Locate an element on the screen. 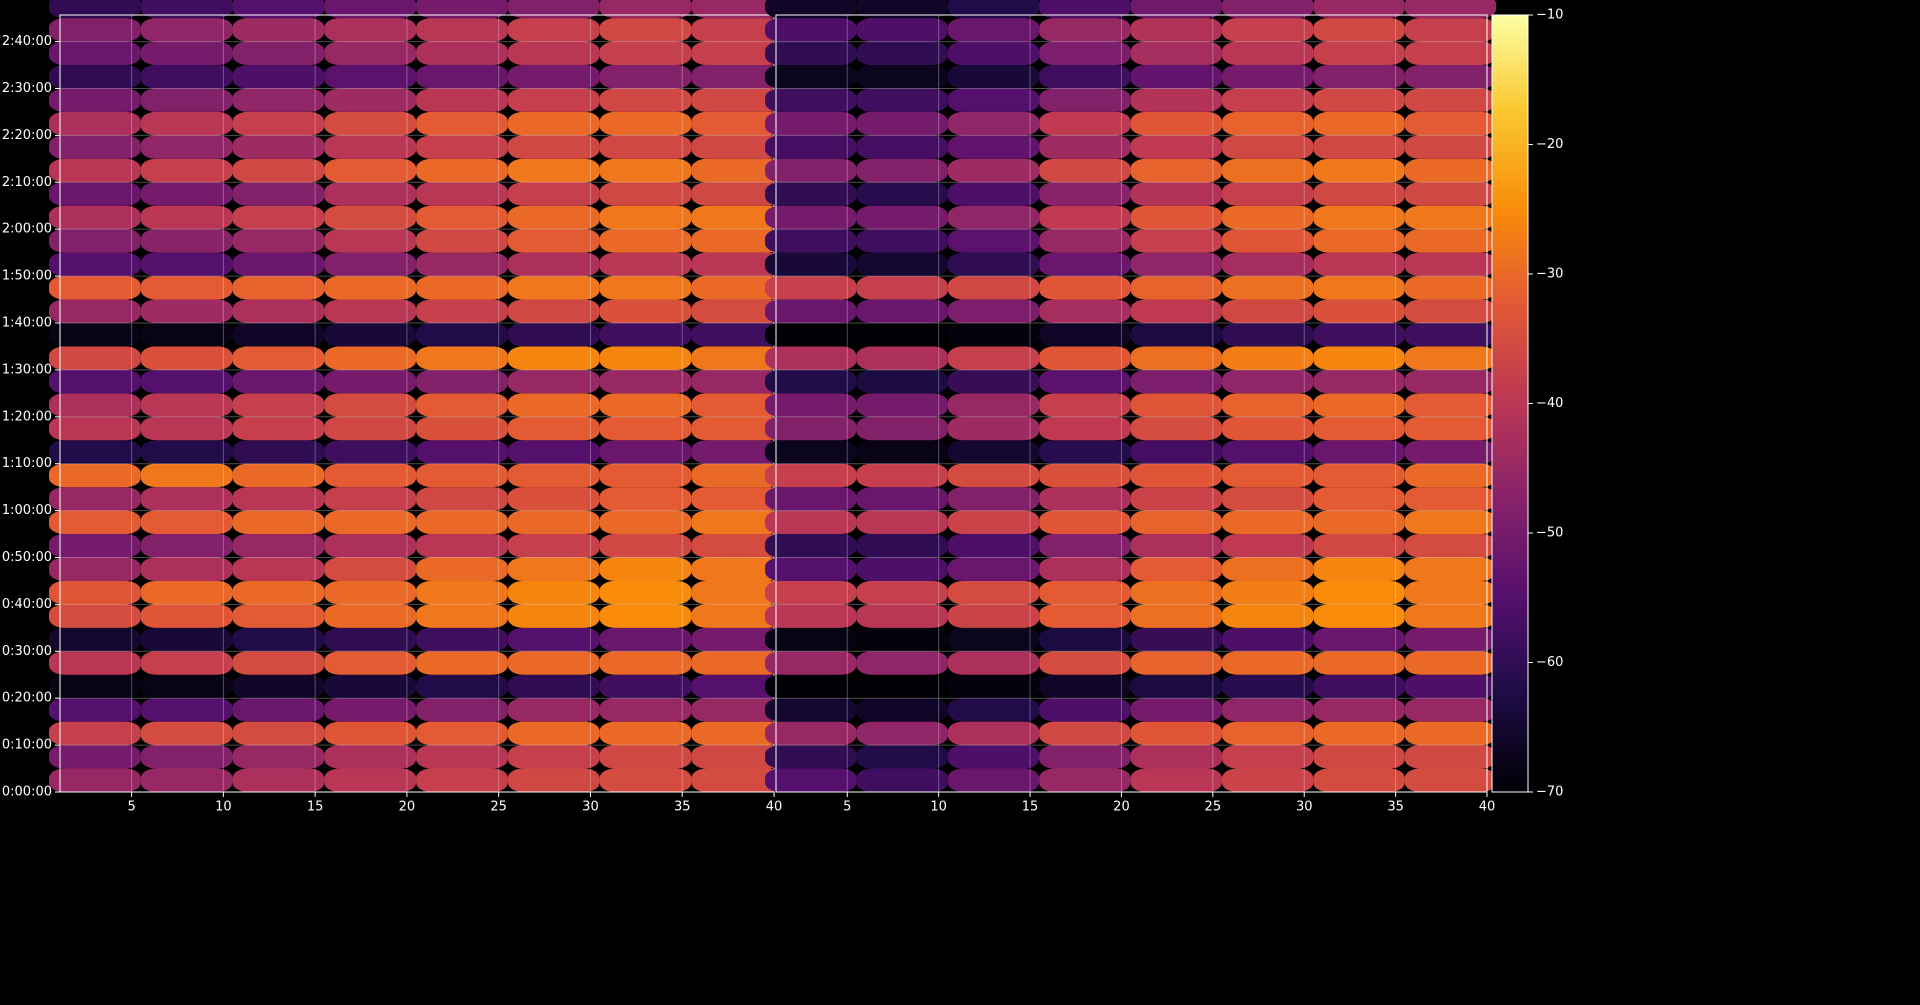 The height and width of the screenshot is (1005, 1920). y-tick-label: 0:50:00 is located at coordinates (27, 557).